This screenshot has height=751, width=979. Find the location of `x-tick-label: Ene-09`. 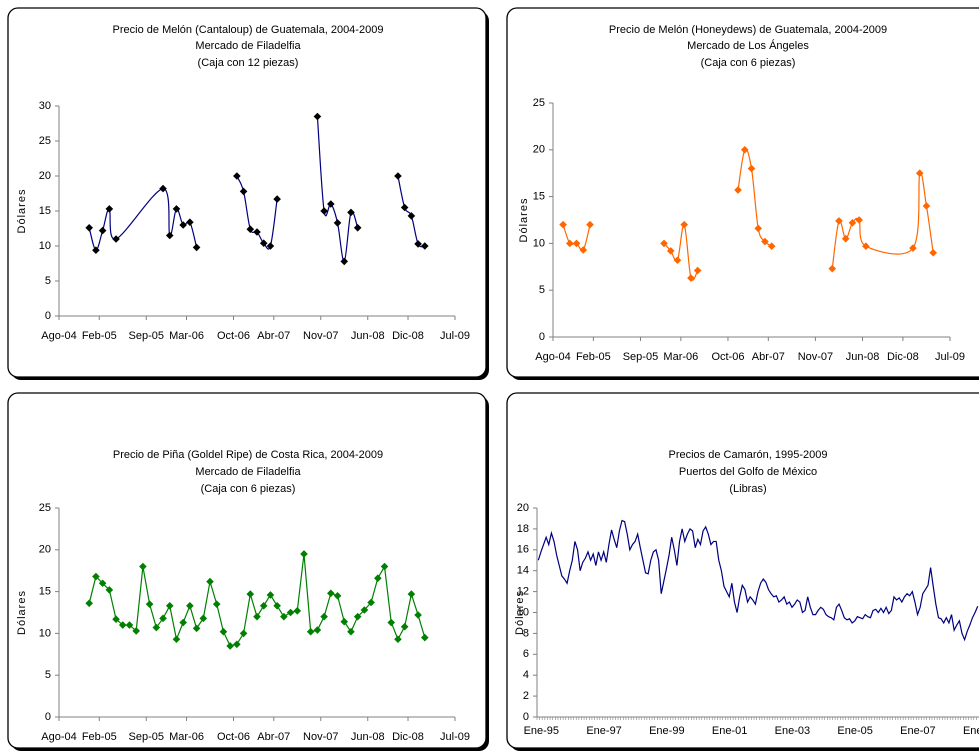

x-tick-label: Ene-09 is located at coordinates (971, 731).